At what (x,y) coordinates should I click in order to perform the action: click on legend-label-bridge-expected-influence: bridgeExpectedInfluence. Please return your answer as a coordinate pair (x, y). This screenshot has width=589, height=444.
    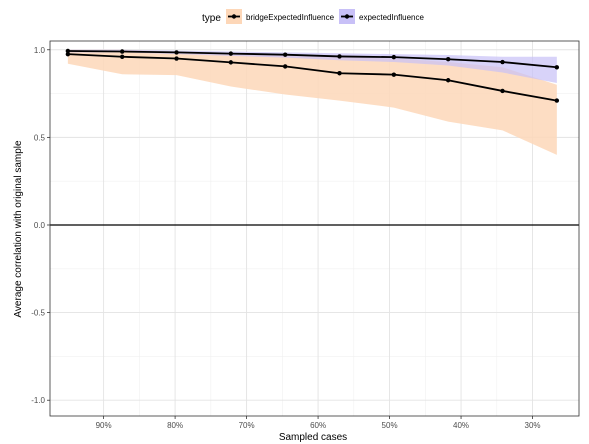
    Looking at the image, I should click on (290, 17).